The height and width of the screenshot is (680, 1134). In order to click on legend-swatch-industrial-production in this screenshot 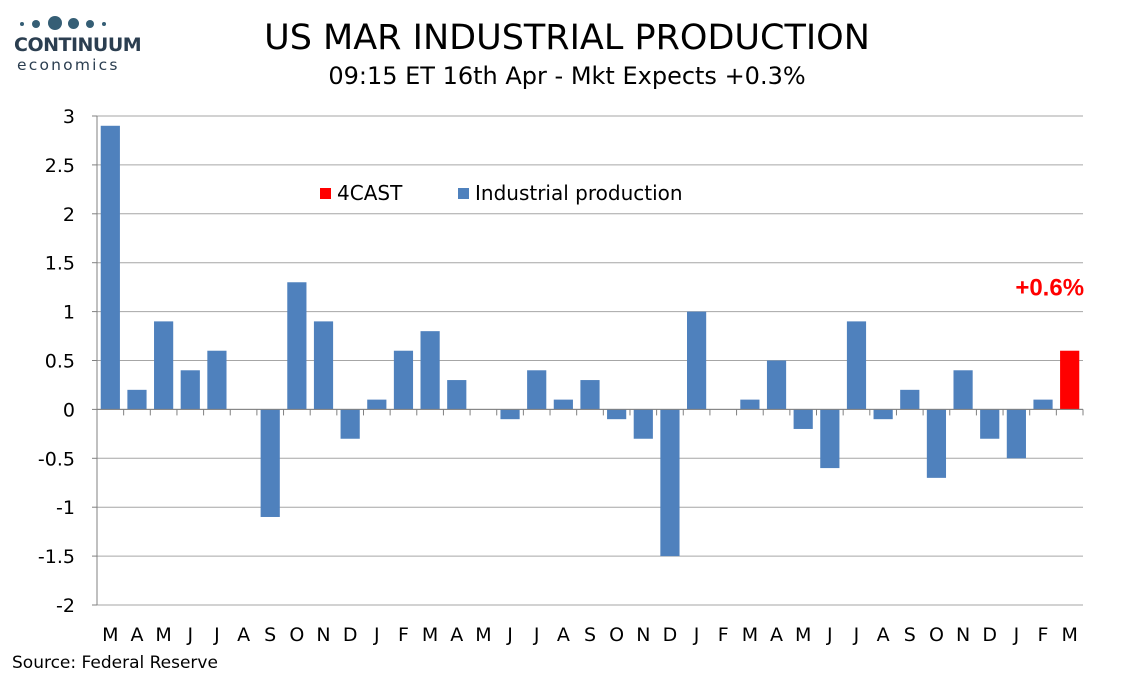, I will do `click(463, 193)`.